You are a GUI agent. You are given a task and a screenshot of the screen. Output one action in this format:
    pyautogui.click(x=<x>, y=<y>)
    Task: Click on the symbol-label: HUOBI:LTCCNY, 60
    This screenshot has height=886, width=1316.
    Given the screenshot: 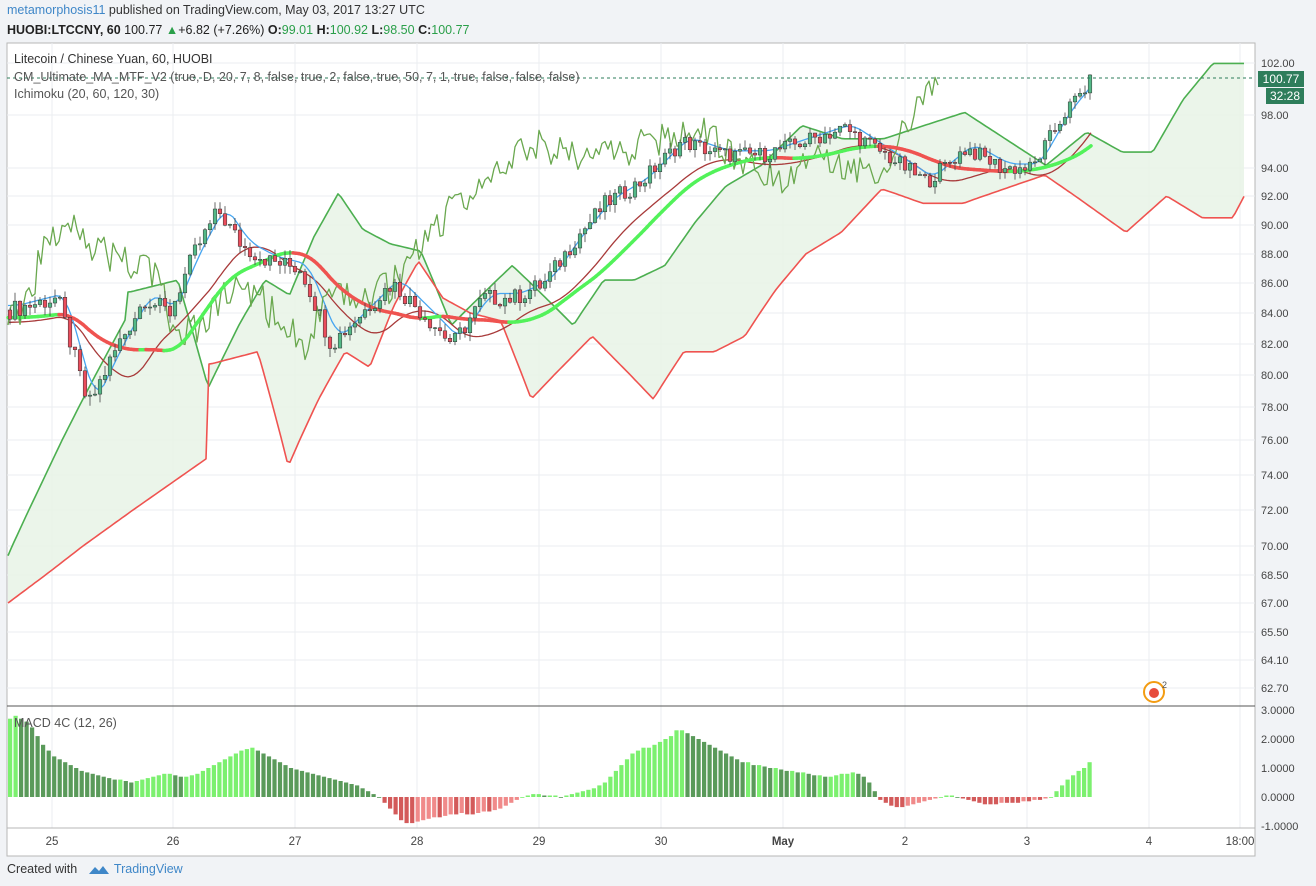 What is the action you would take?
    pyautogui.click(x=64, y=30)
    